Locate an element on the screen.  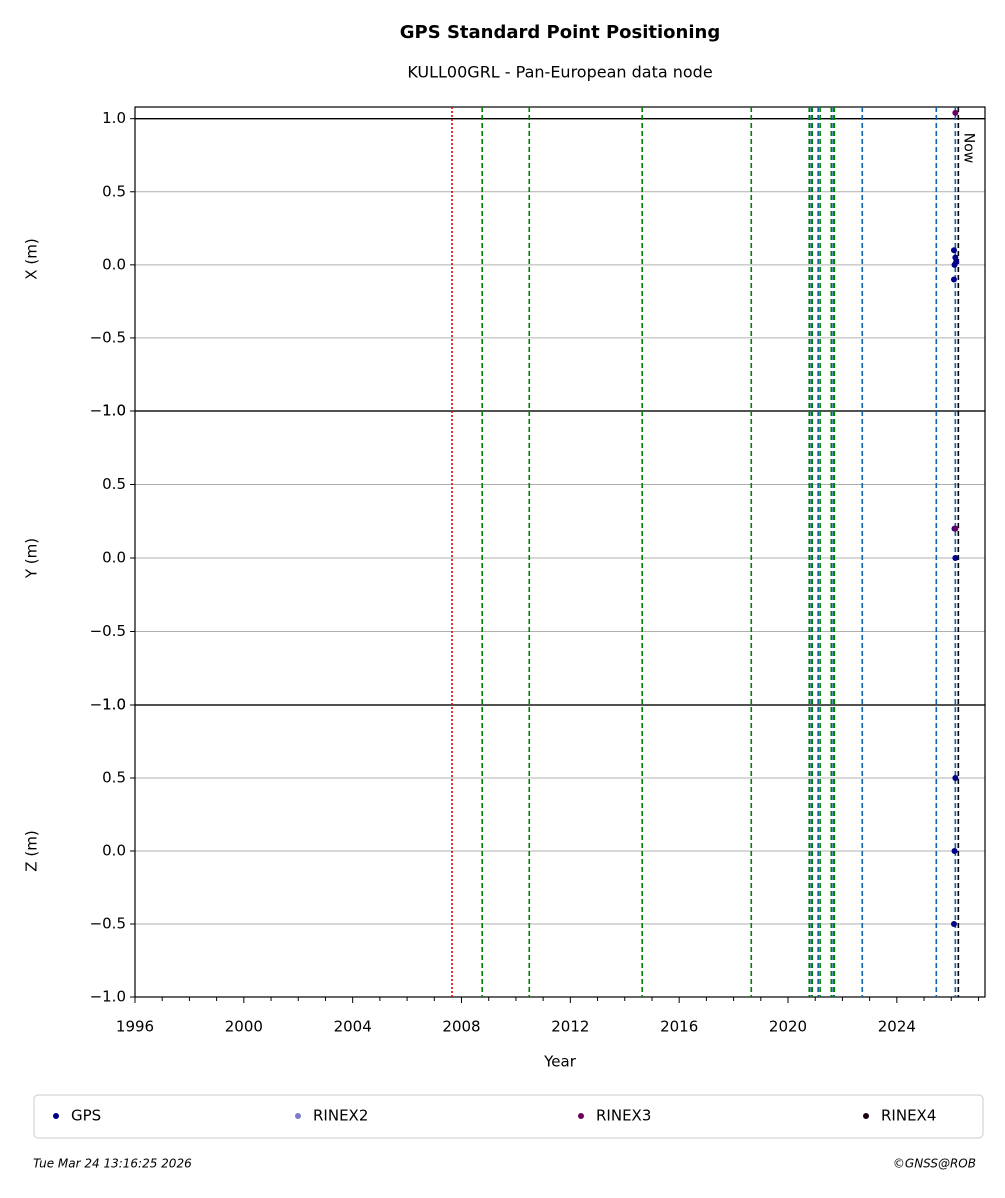
x-tick-label: 2020 is located at coordinates (788, 1027).